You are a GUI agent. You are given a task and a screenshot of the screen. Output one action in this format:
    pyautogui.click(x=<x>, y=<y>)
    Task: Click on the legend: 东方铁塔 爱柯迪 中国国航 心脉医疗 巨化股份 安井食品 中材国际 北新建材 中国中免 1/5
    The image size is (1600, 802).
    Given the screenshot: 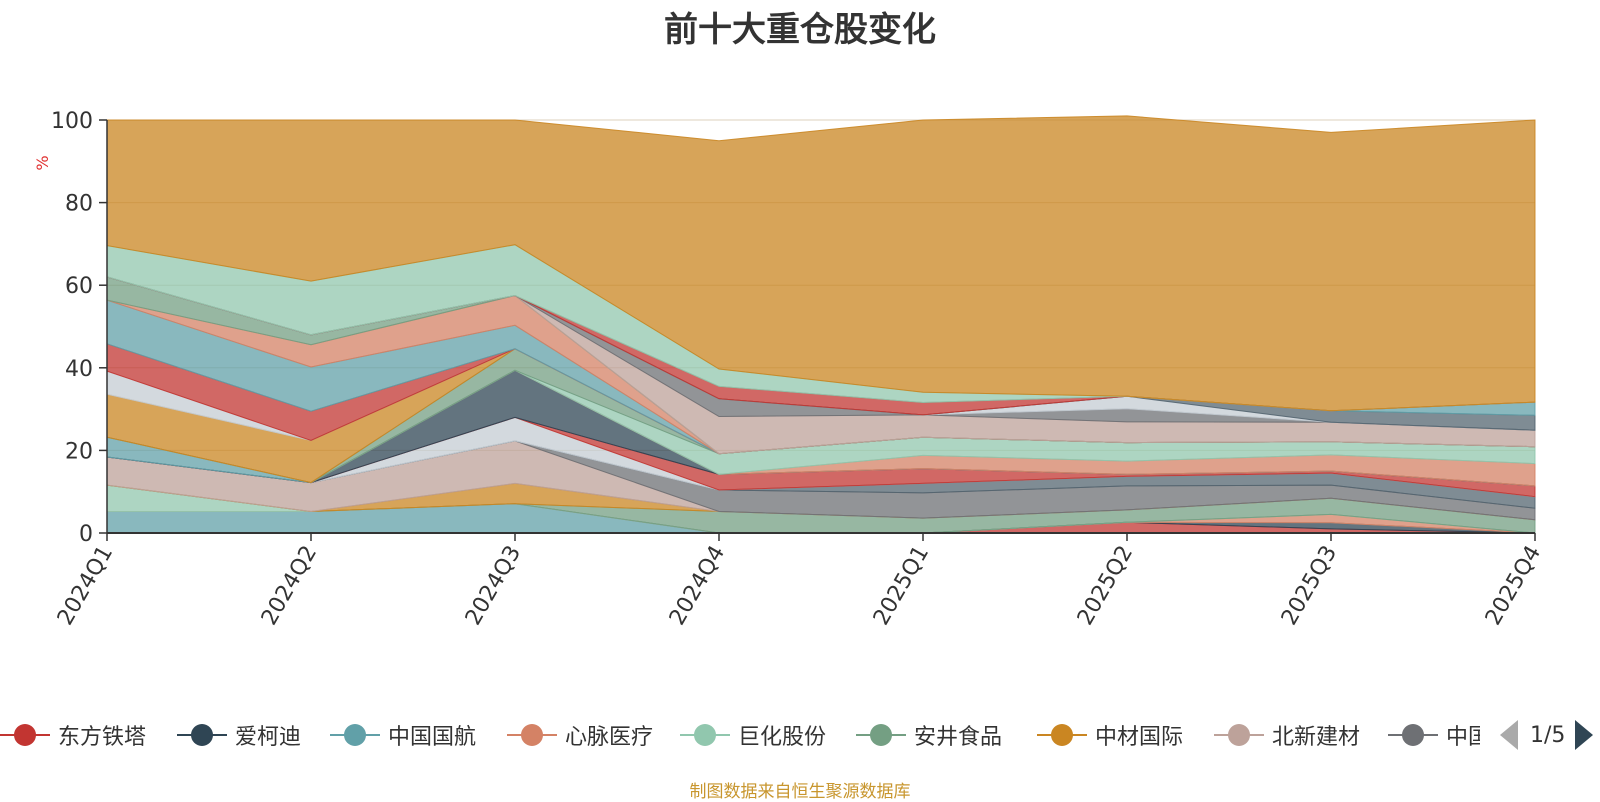 What is the action you would take?
    pyautogui.click(x=800, y=735)
    